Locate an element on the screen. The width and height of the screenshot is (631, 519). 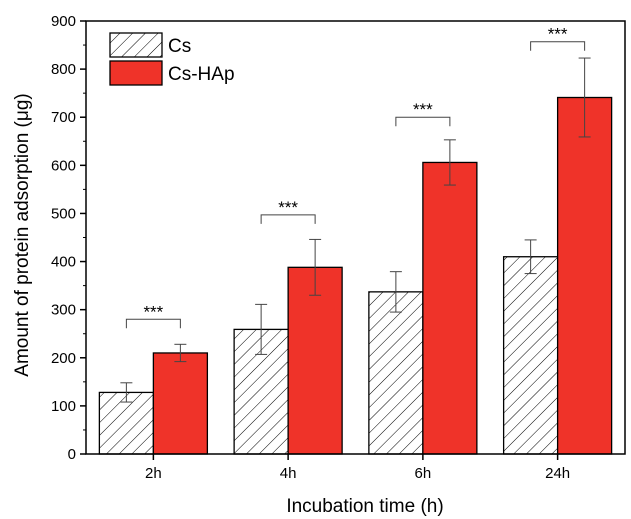
x-axis-title: Incubation time (h) is located at coordinates (364, 506).